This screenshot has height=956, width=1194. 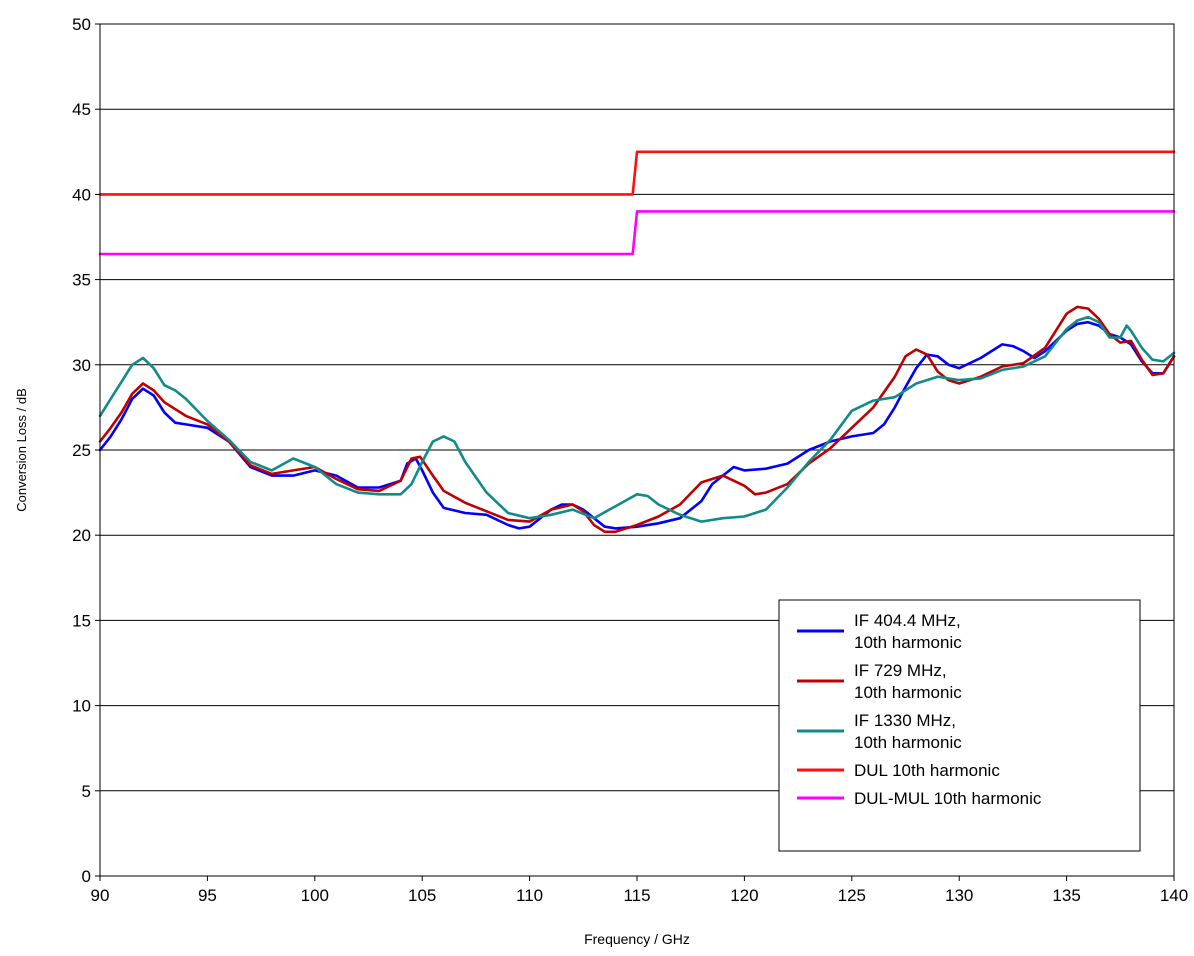 I want to click on y-tick-label: 0, so click(x=86, y=876).